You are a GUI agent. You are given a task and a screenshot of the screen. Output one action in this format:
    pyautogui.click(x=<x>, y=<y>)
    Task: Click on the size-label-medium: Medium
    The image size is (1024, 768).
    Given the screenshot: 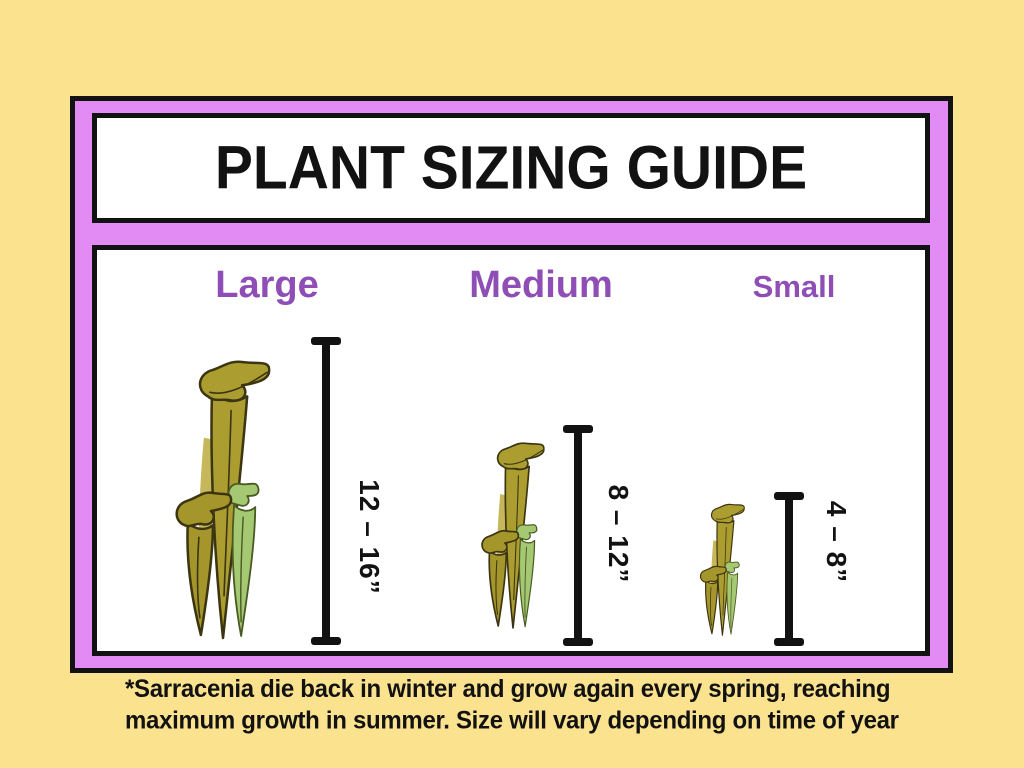 What is the action you would take?
    pyautogui.click(x=541, y=285)
    